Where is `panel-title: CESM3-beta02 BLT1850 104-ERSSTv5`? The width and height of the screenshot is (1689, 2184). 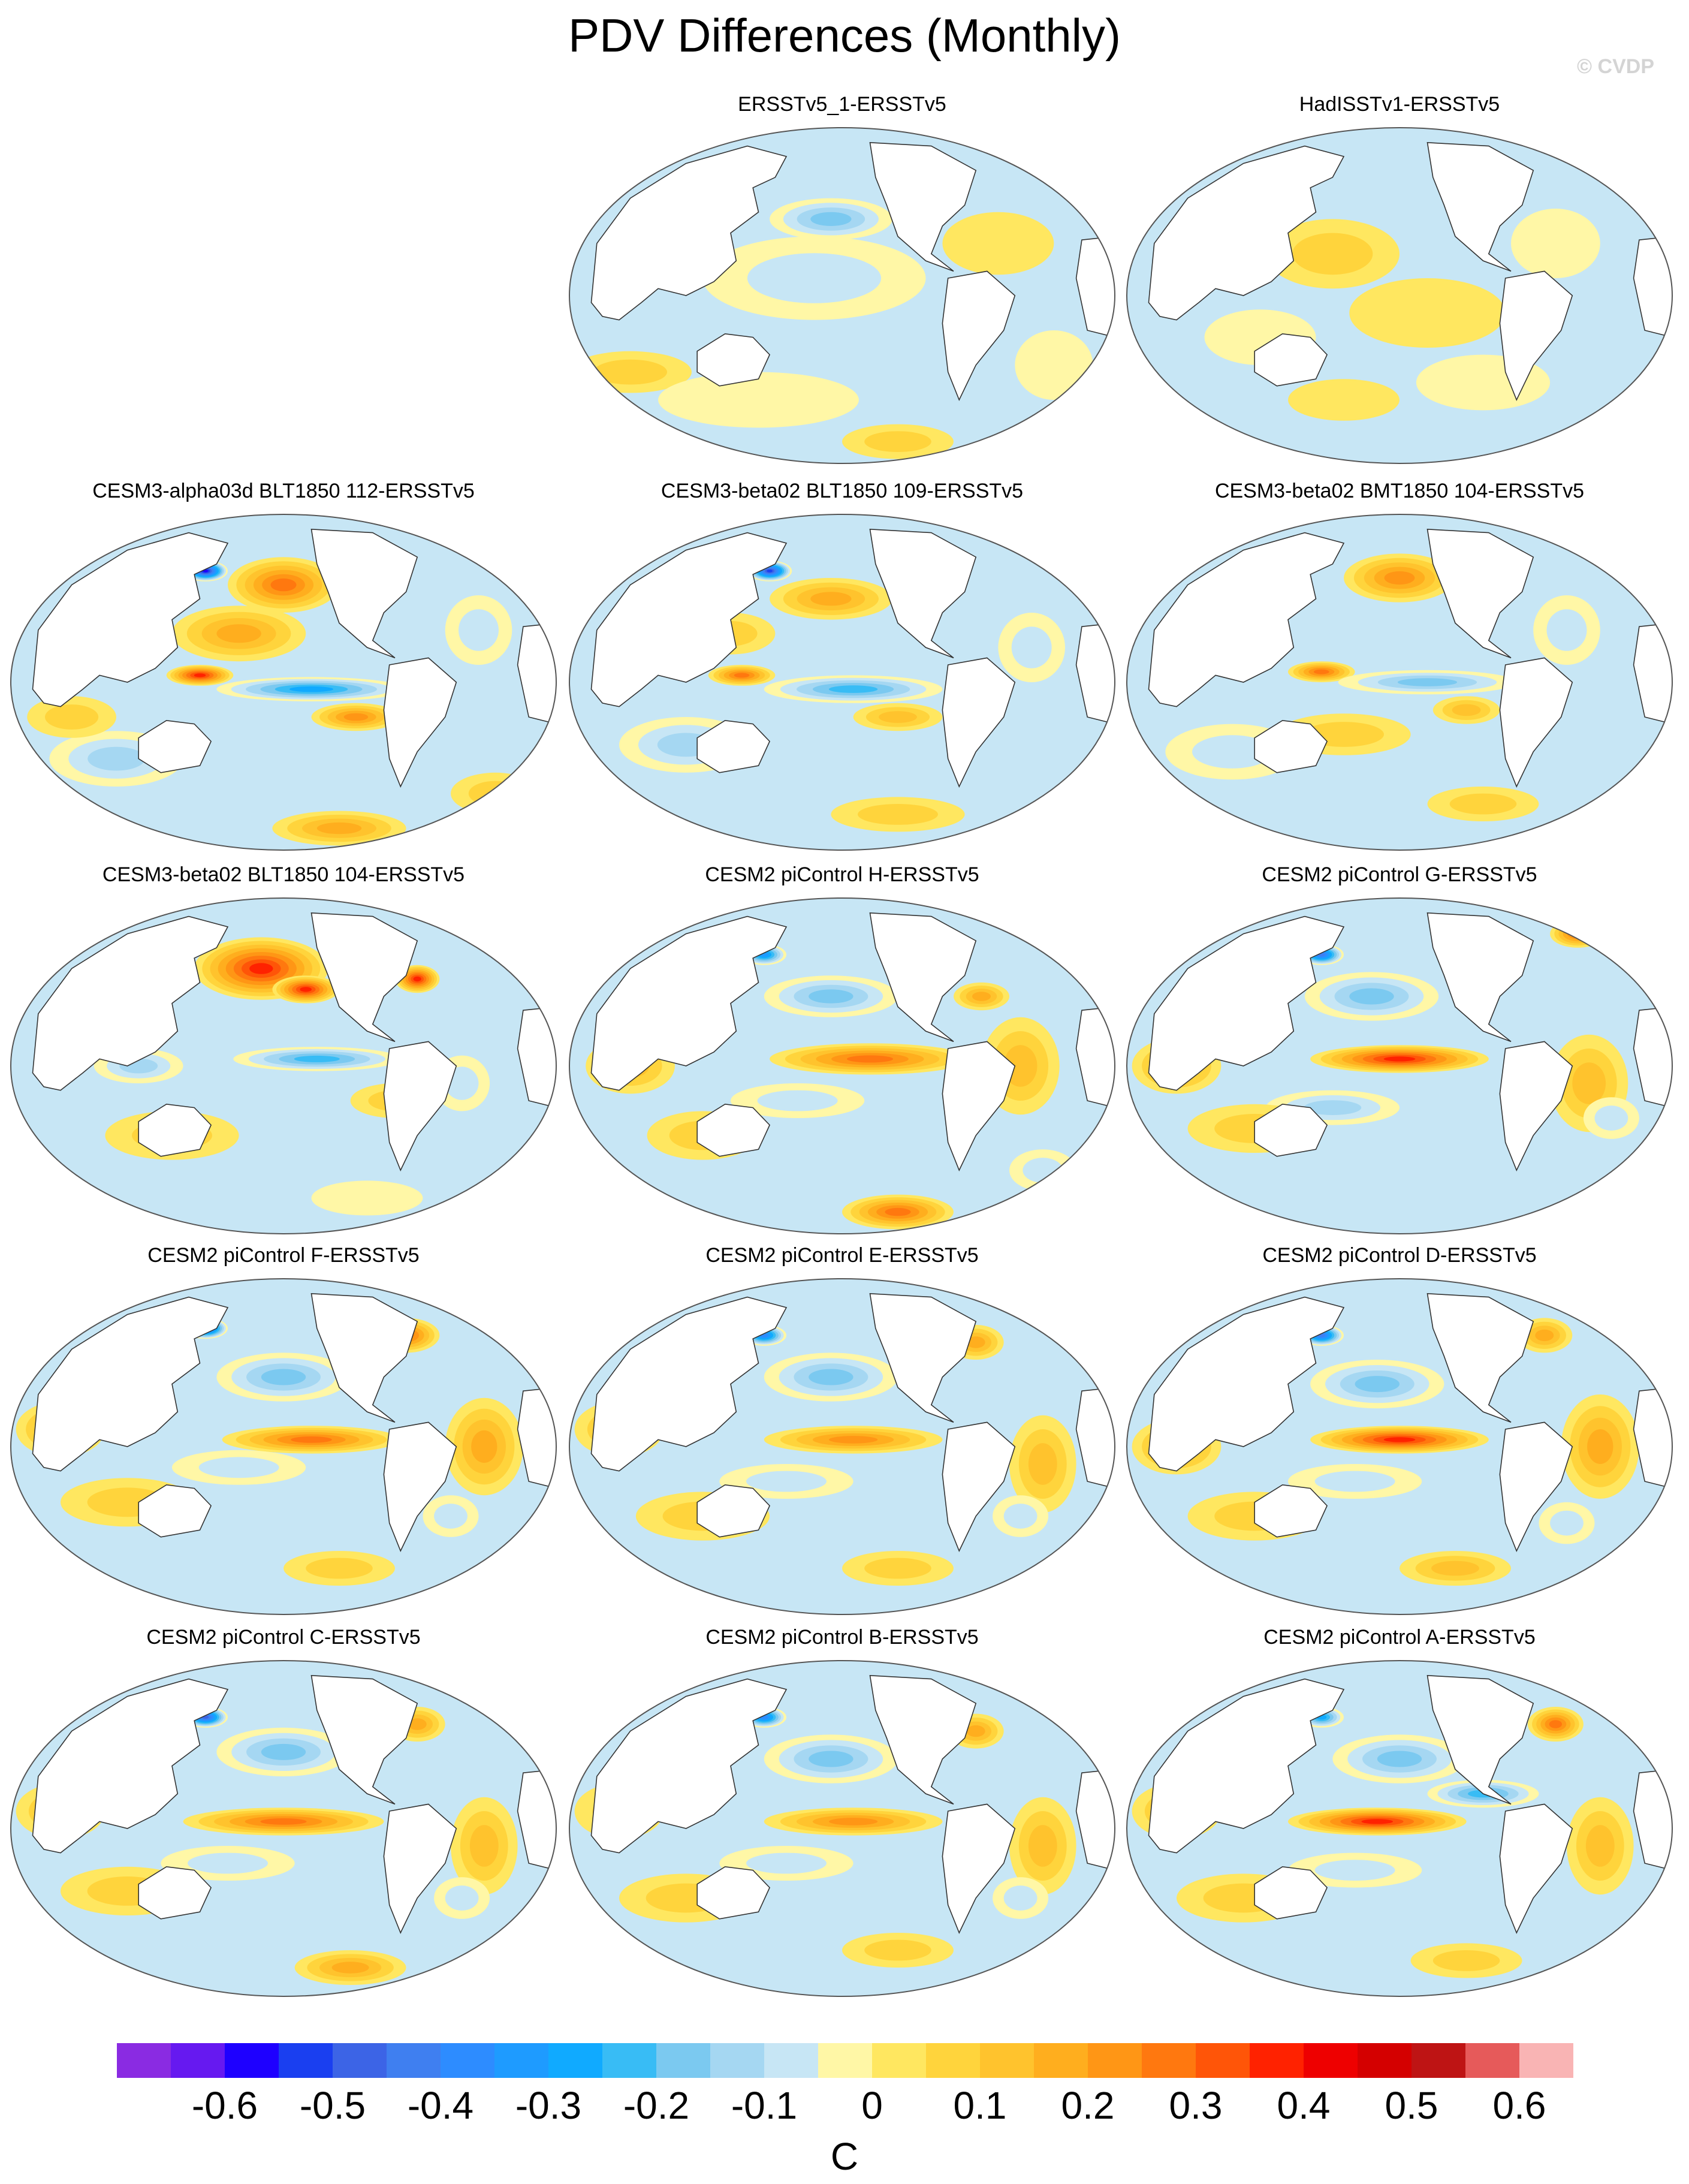
panel-title: CESM3-beta02 BLT1850 104-ERSSTv5 is located at coordinates (283, 874).